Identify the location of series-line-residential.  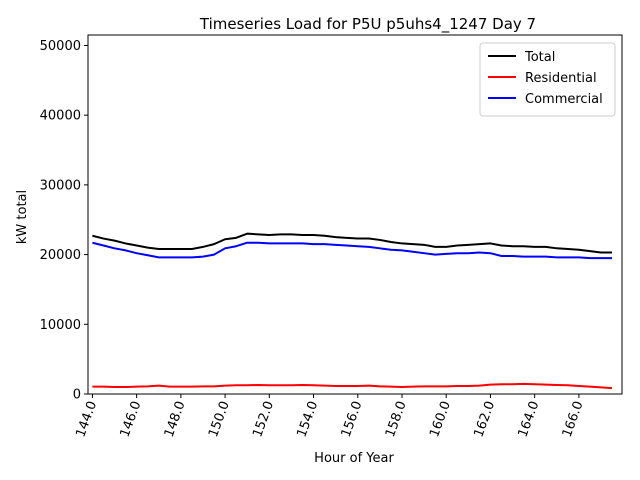
(352, 386).